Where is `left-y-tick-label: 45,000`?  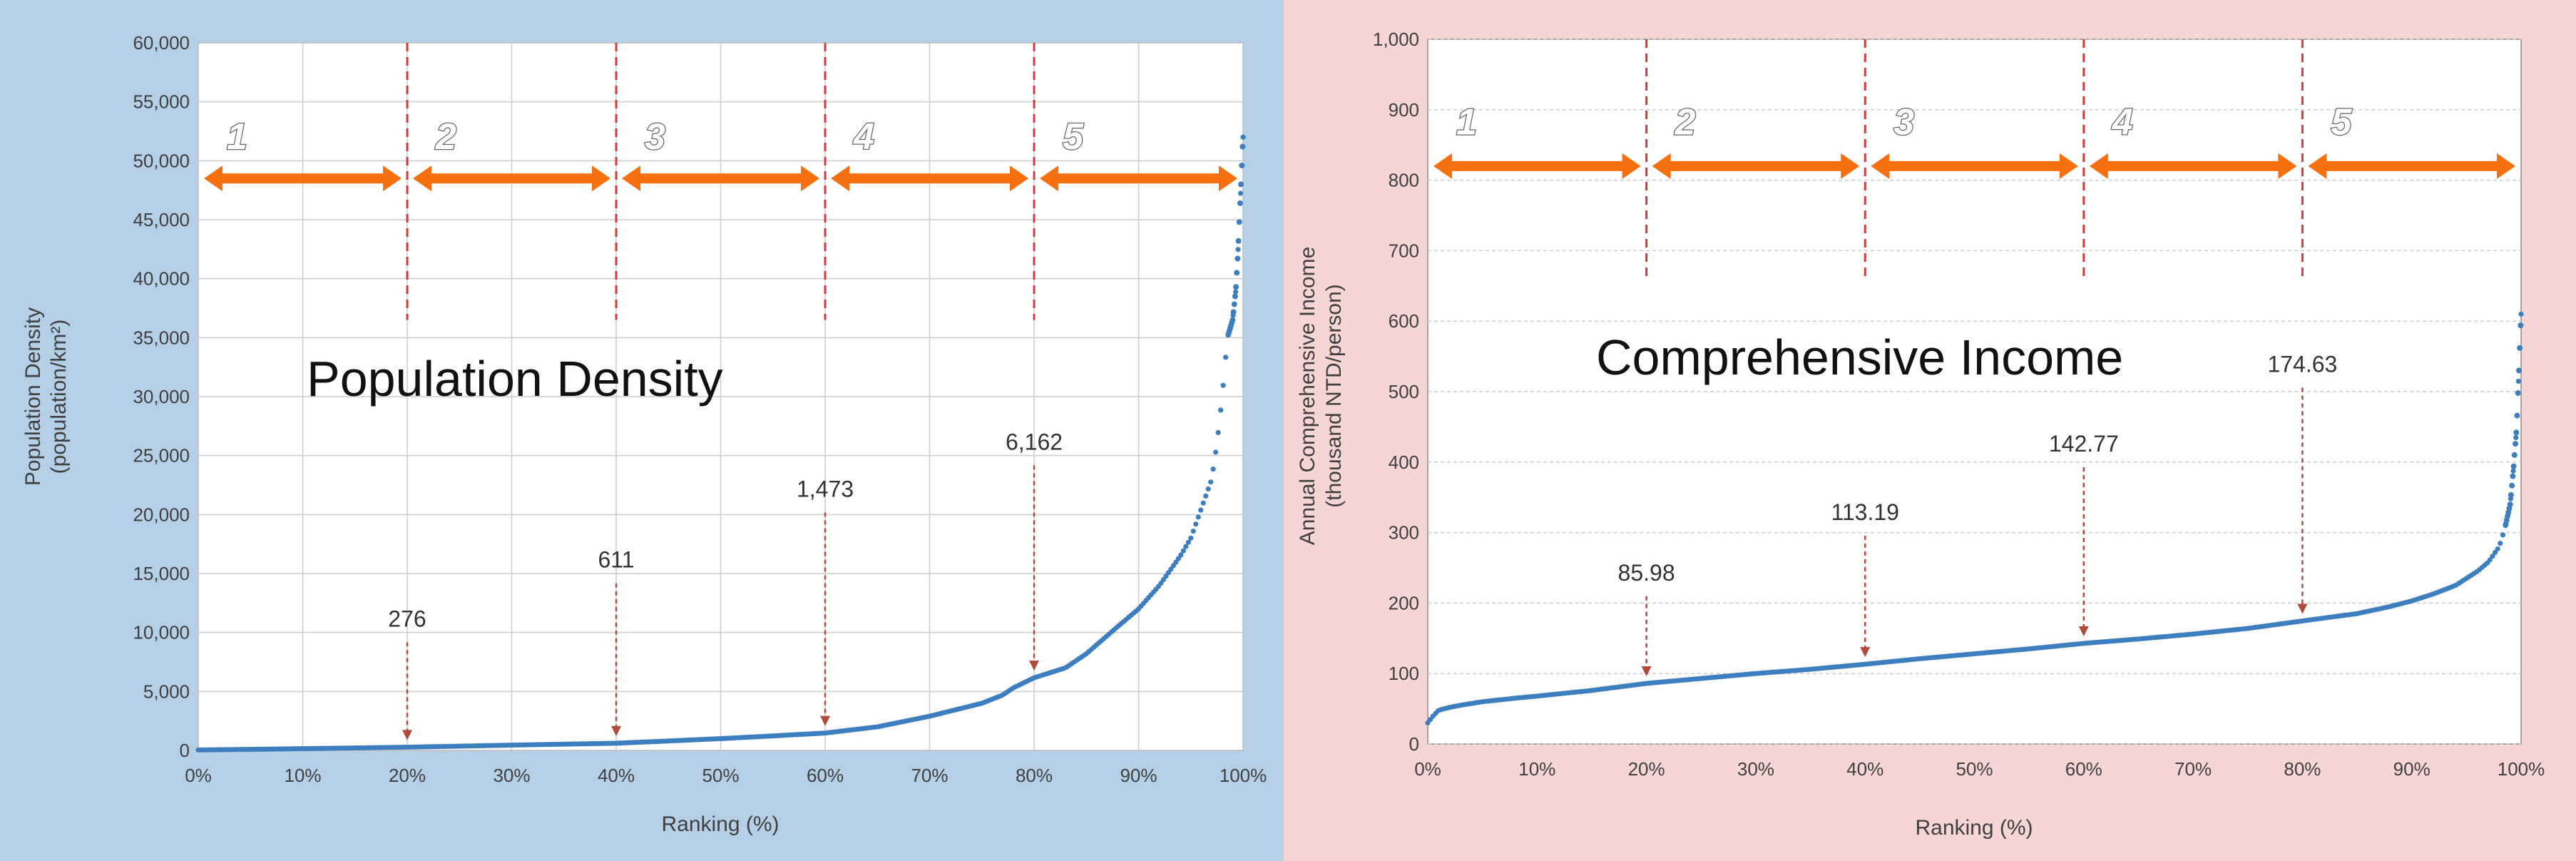
left-y-tick-label: 45,000 is located at coordinates (162, 219).